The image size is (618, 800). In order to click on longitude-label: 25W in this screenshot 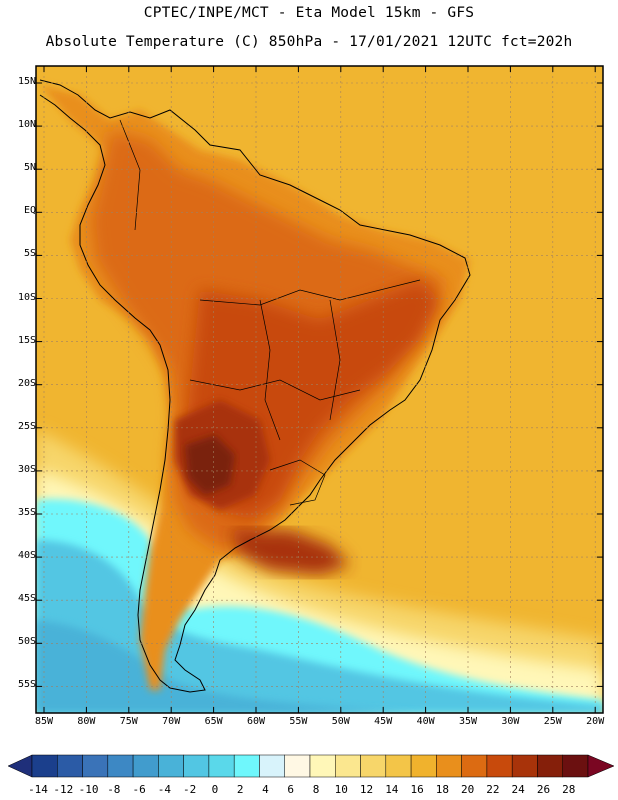, I will do `click(552, 721)`.